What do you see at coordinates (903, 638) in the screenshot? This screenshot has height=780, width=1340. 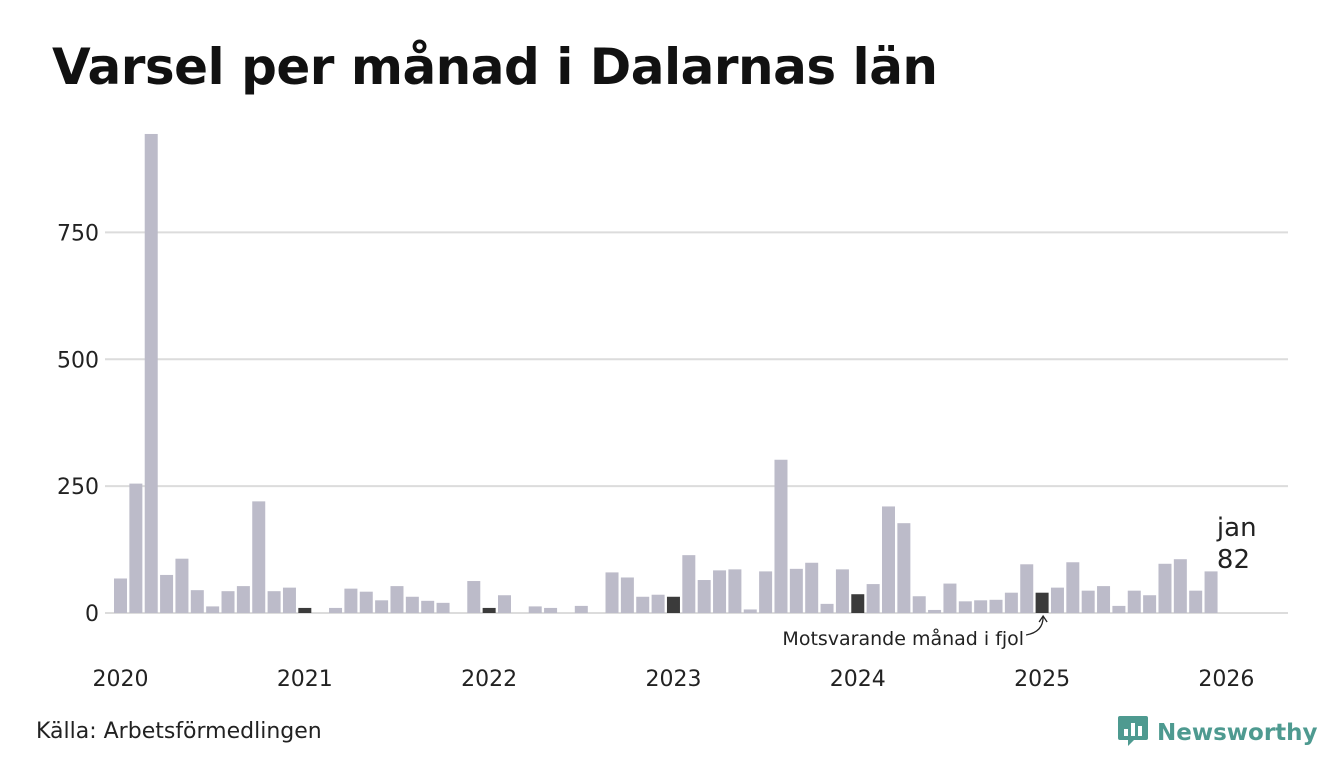 I see `annotation-label: Motsvarande månad i fjol` at bounding box center [903, 638].